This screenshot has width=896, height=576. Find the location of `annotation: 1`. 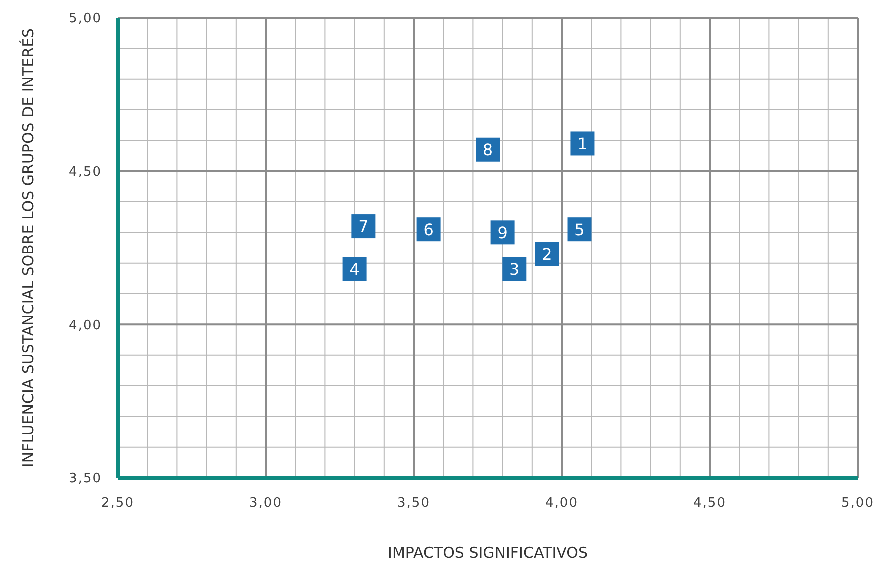

annotation: 1 is located at coordinates (583, 144).